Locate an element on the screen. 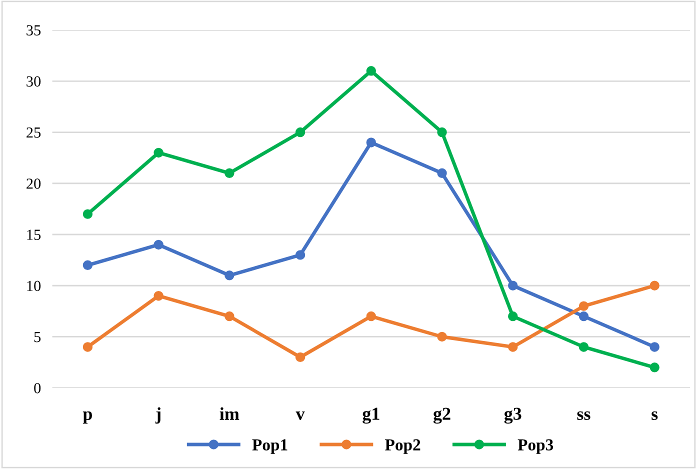  x-tick-label: p is located at coordinates (87, 417).